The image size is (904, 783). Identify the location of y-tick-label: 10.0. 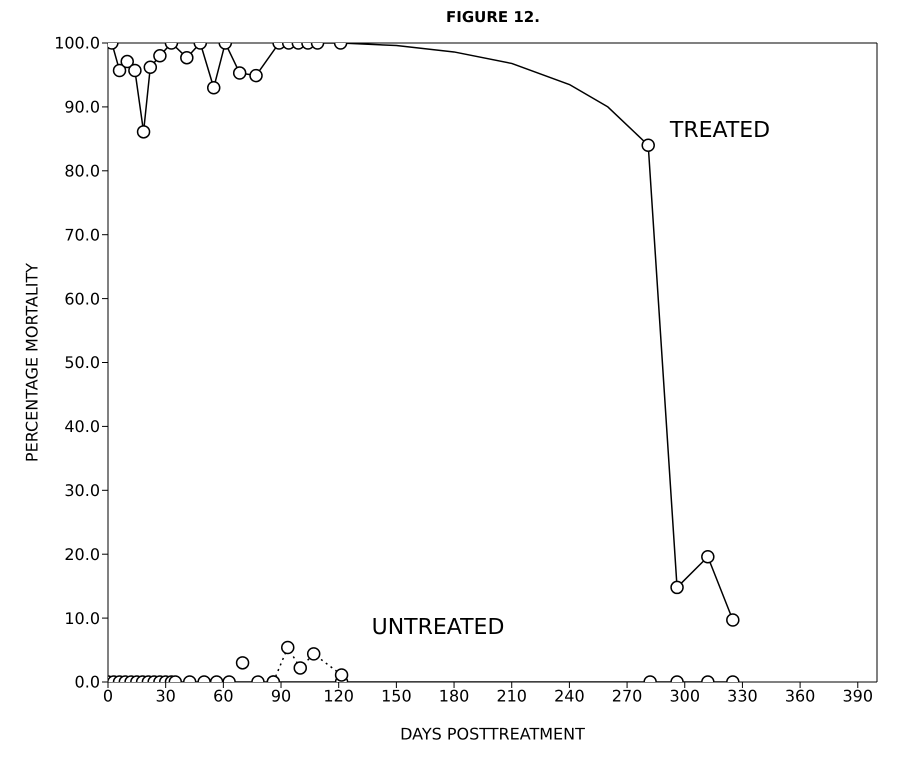
(82, 618).